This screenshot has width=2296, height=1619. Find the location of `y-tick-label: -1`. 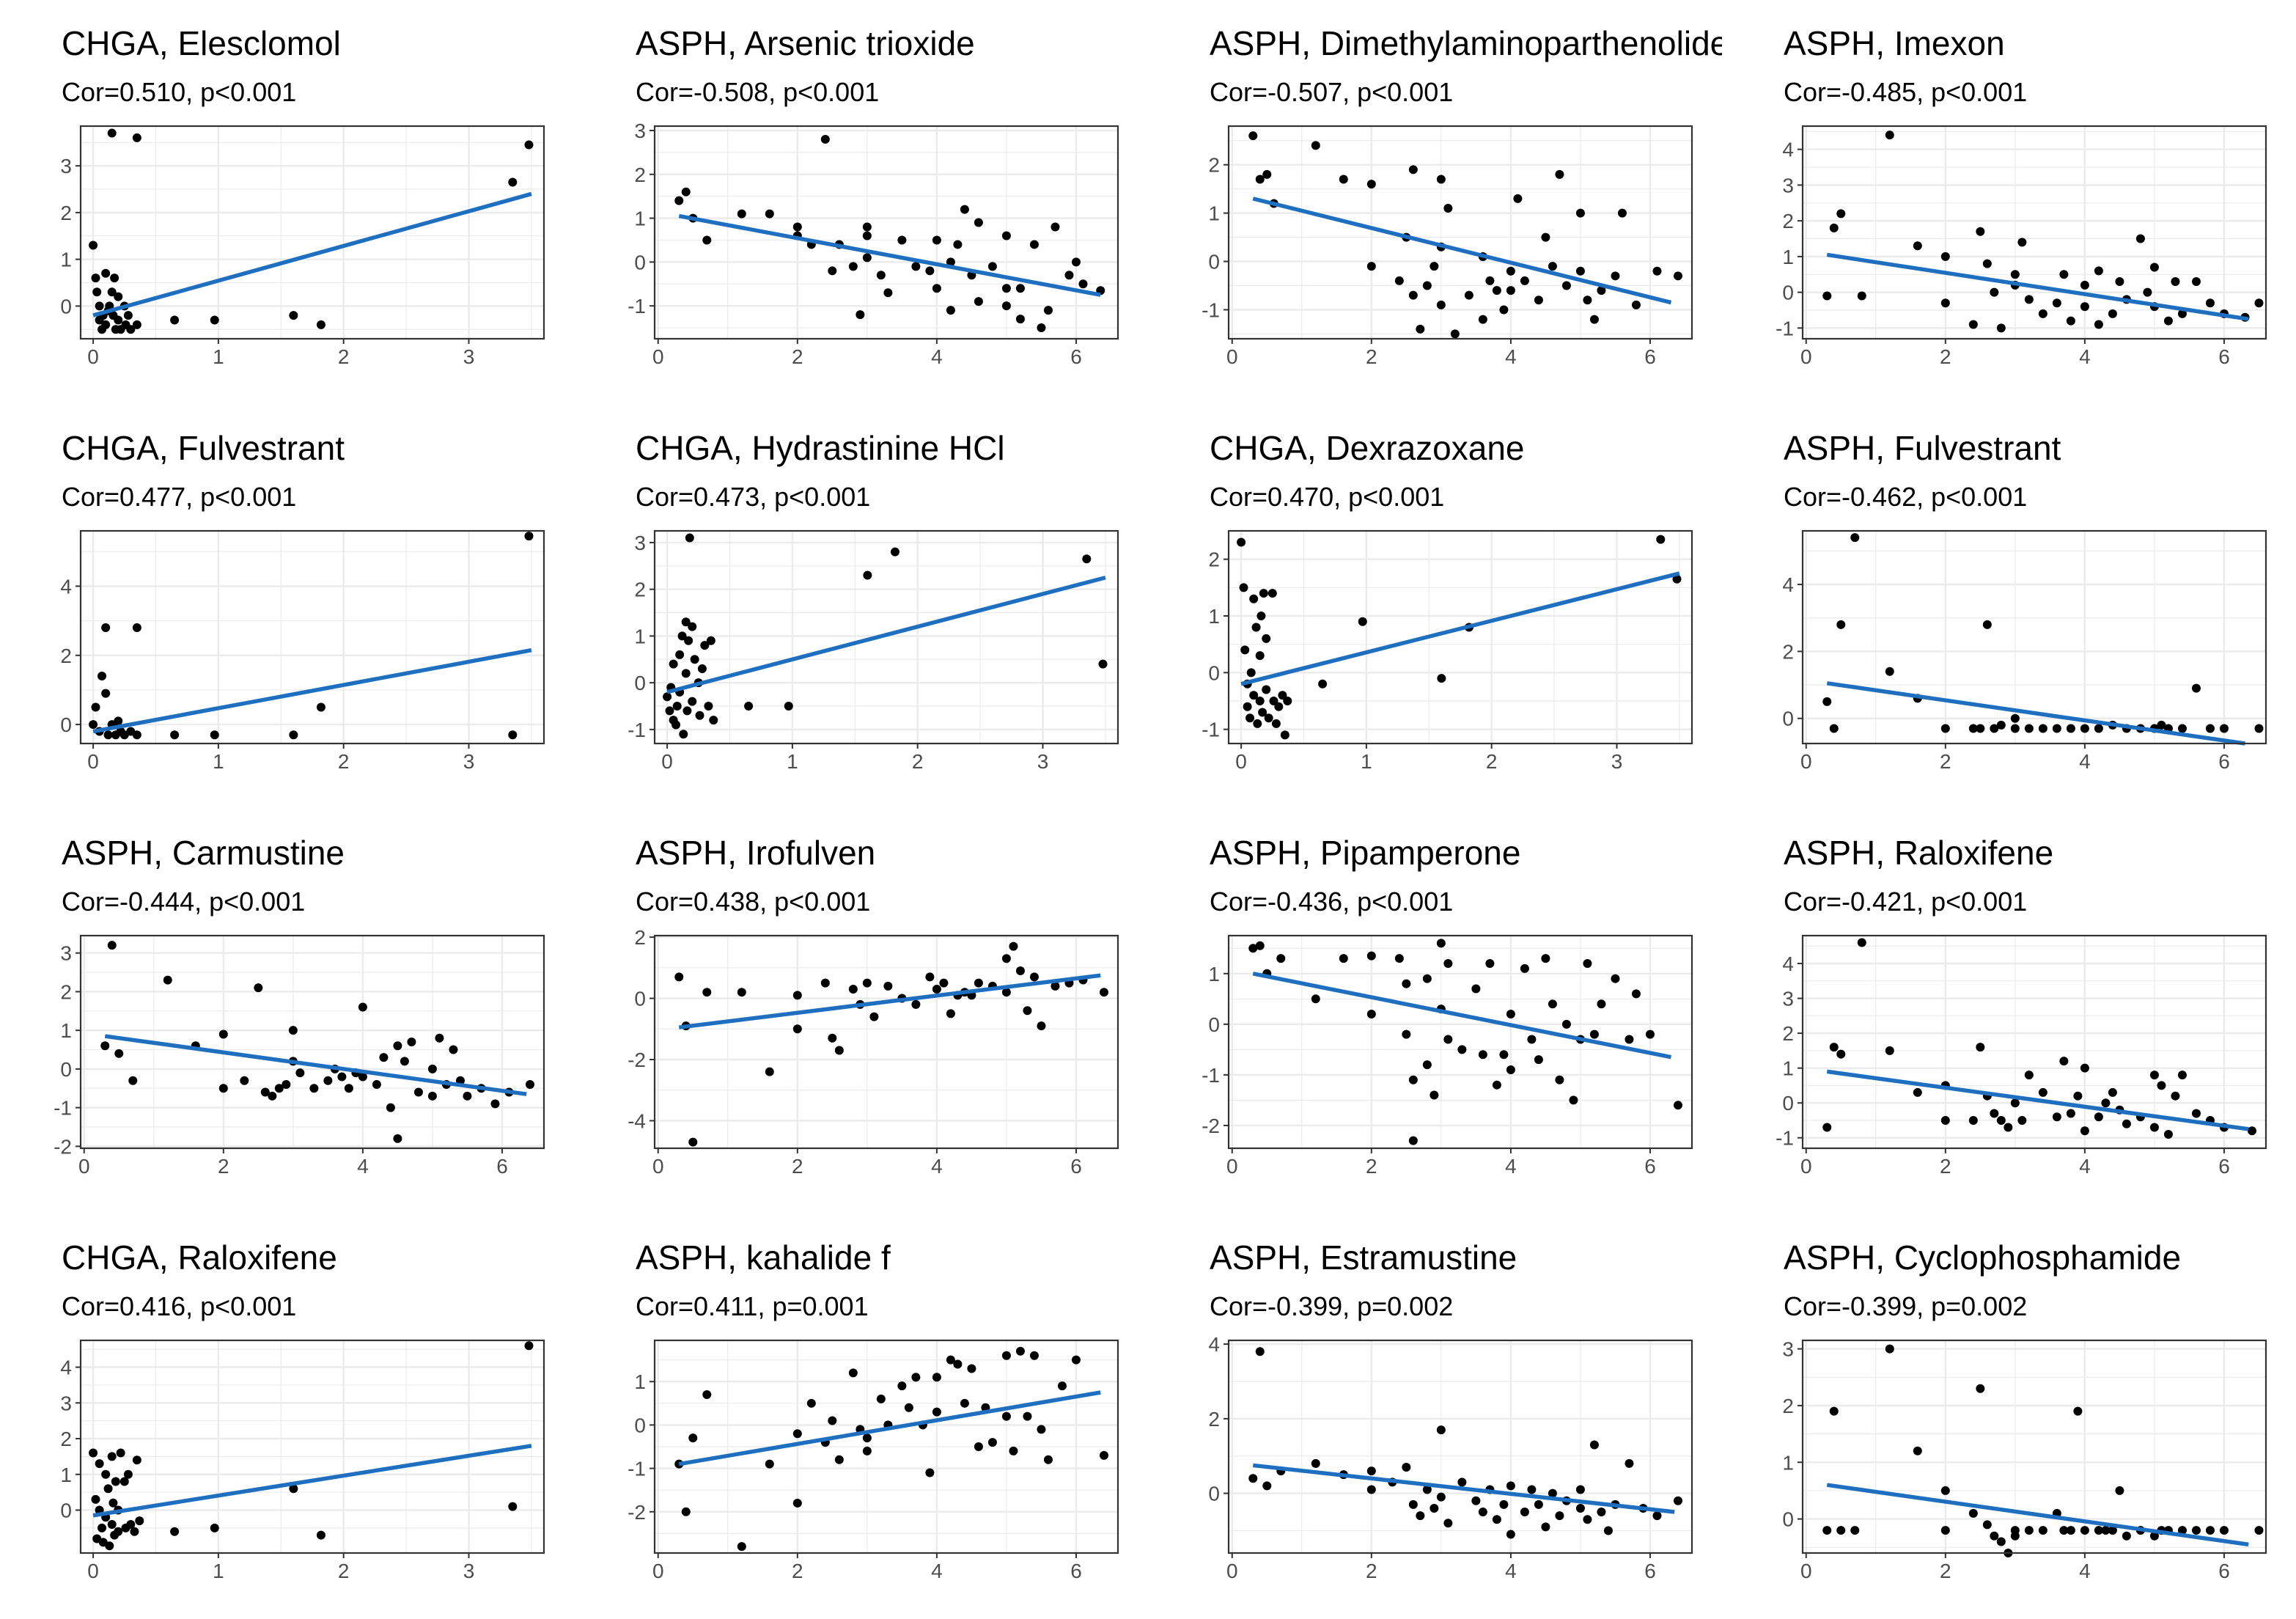

y-tick-label: -1 is located at coordinates (1211, 1075).